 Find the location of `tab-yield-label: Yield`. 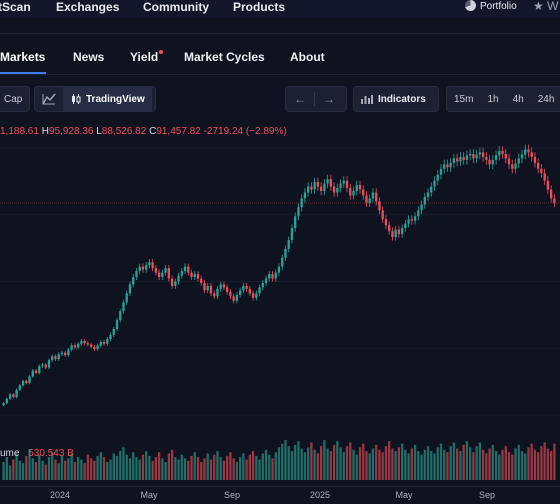

tab-yield-label: Yield is located at coordinates (144, 57).